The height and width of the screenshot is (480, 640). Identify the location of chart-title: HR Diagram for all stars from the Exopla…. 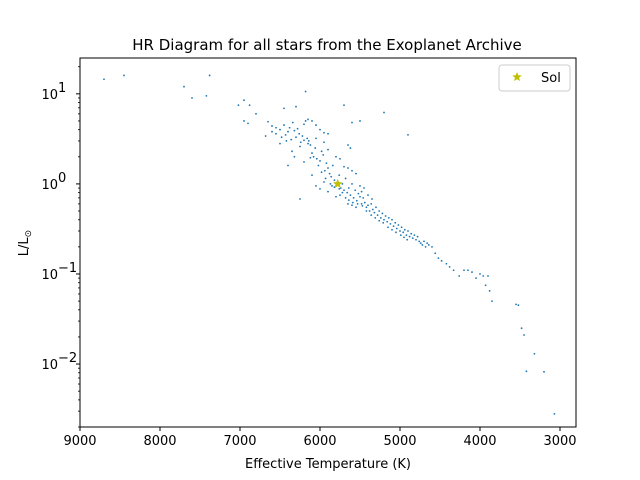
(327, 45).